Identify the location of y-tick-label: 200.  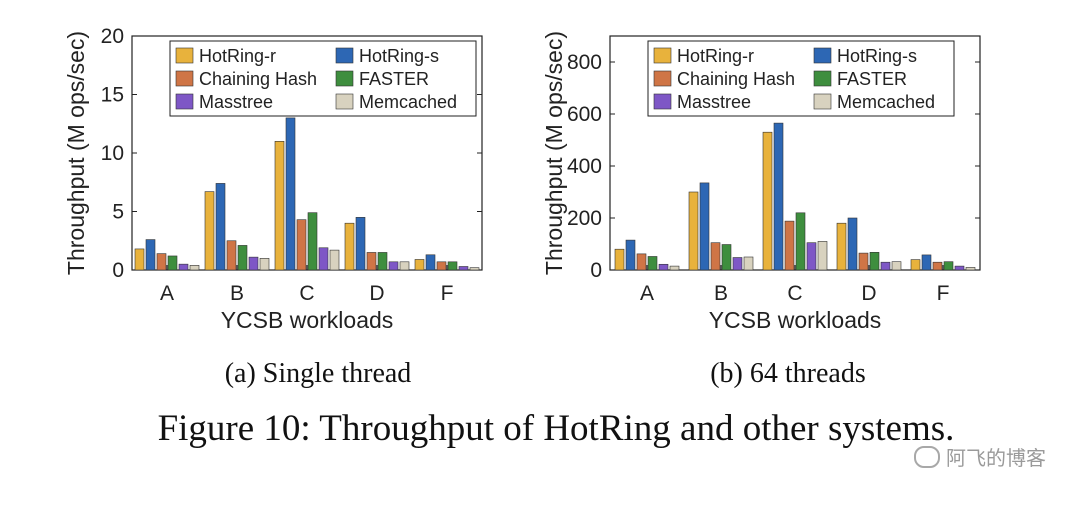
(584, 218).